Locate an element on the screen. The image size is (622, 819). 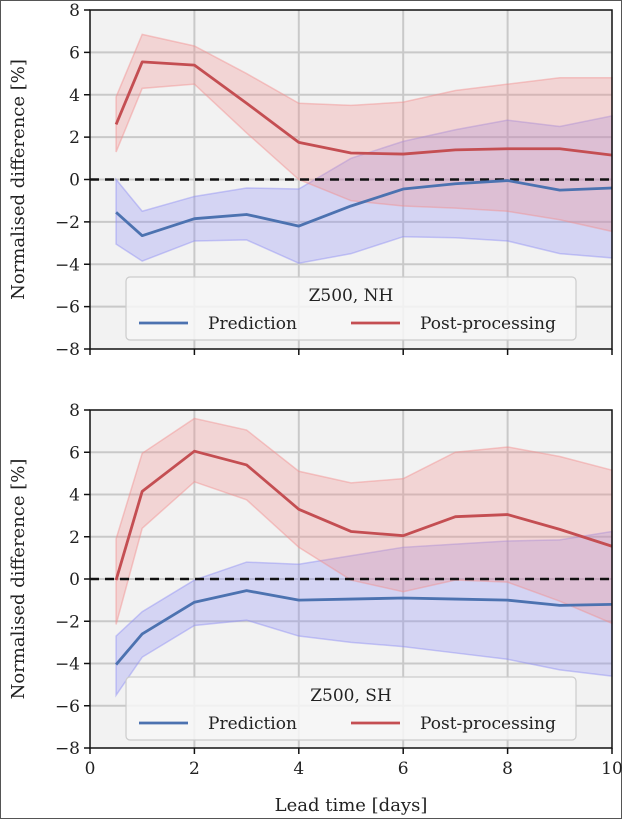
ytick-label-4-bottom: 0 is located at coordinates (74, 580).